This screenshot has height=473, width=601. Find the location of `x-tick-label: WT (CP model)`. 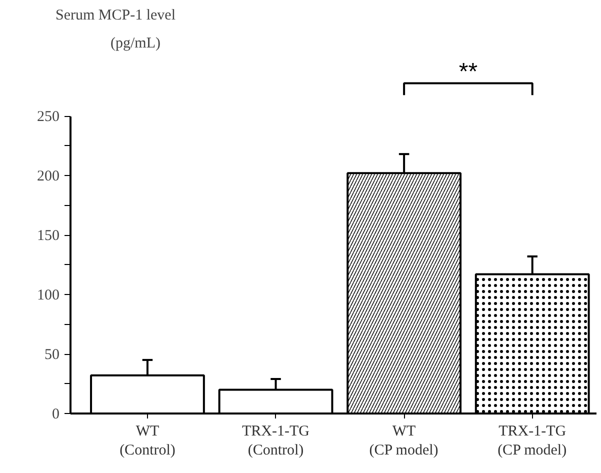

x-tick-label: WT (CP model) is located at coordinates (403, 441).